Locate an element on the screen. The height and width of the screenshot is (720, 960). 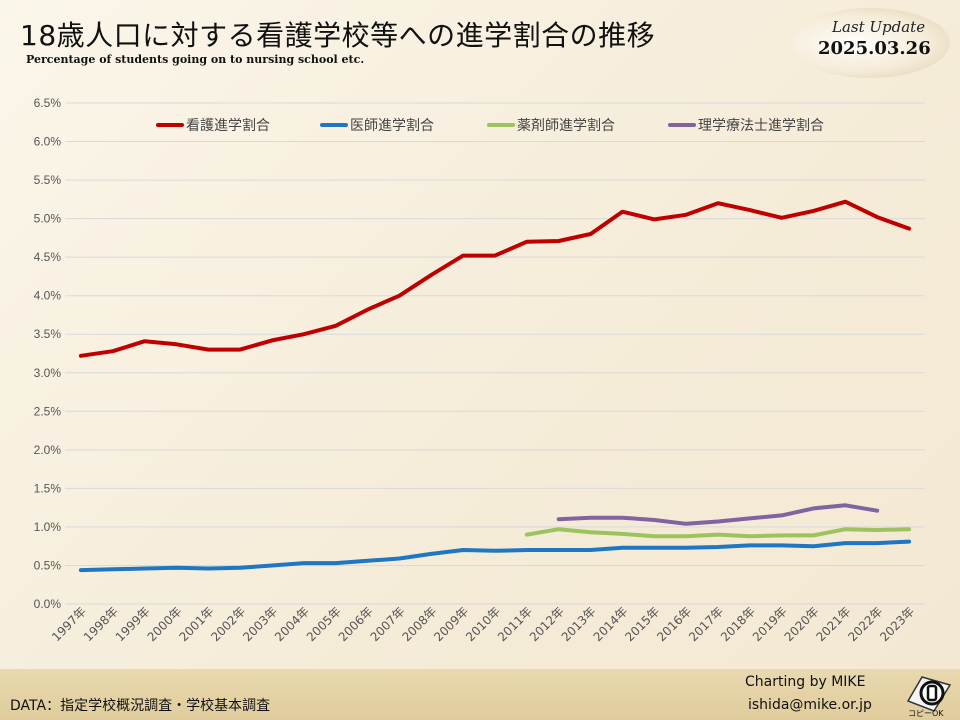
y-tick-label: 4.5% is located at coordinates (48, 257).